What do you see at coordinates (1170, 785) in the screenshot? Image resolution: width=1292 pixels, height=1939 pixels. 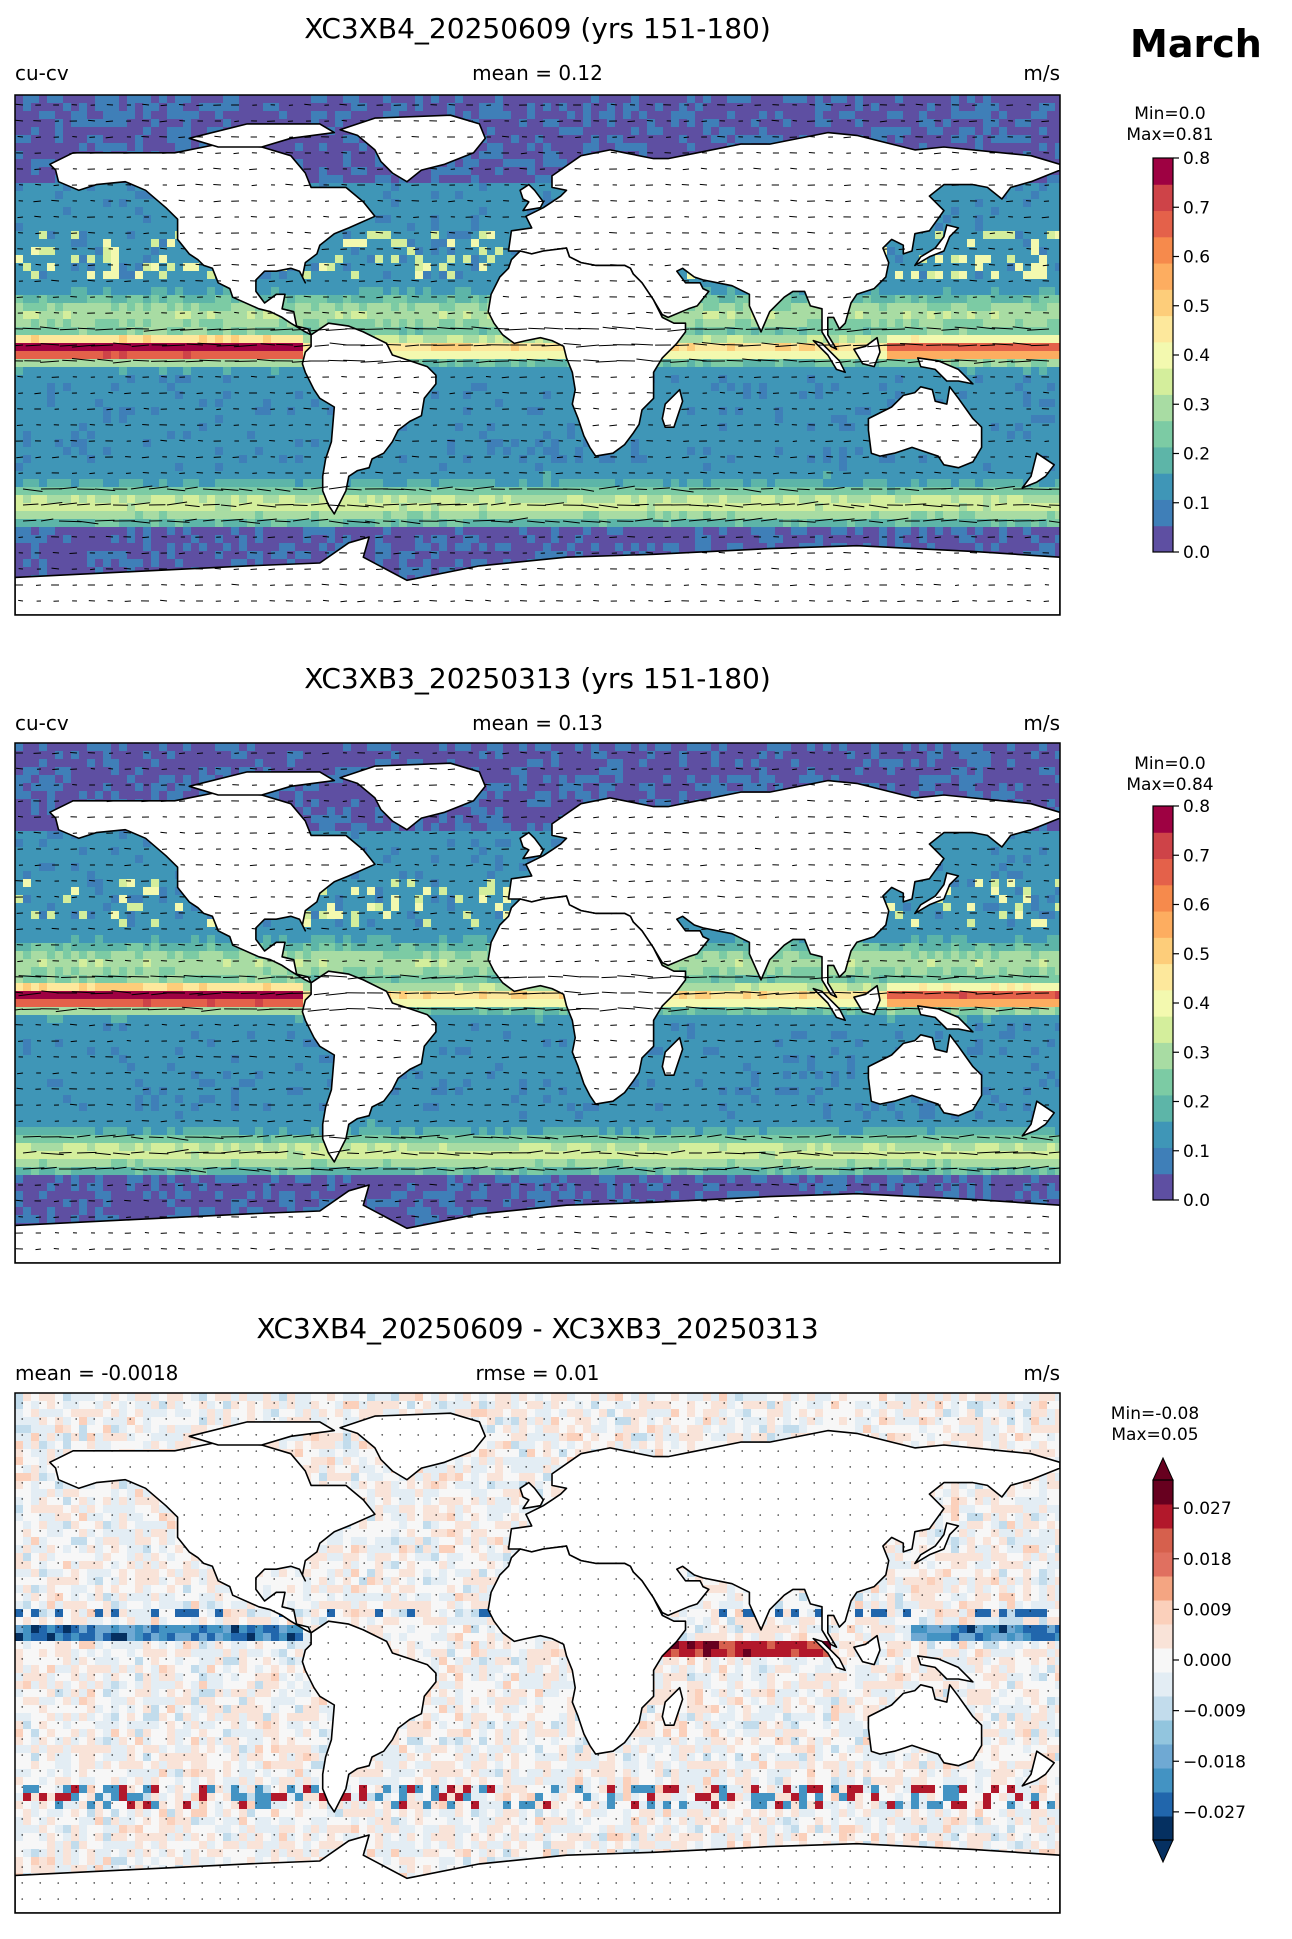 I see `panel2-max-text: Max=0.84` at bounding box center [1170, 785].